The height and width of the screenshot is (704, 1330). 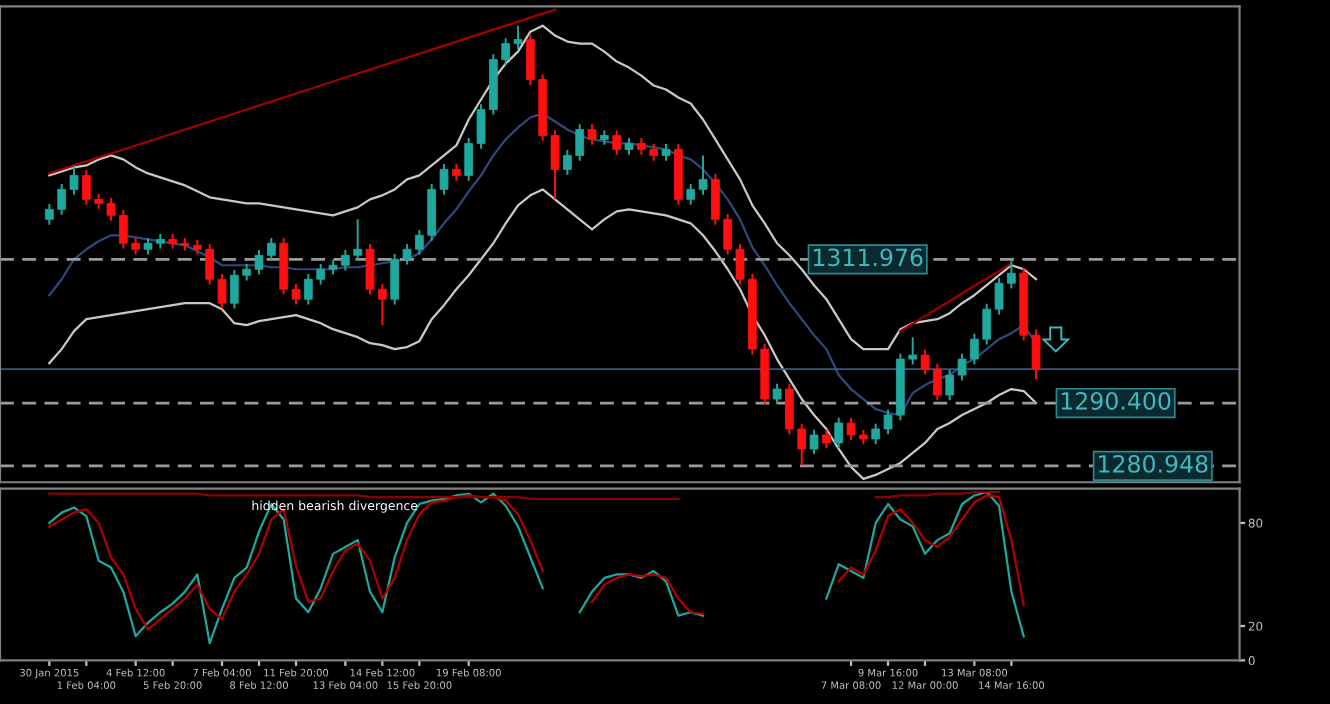 What do you see at coordinates (1153, 463) in the screenshot?
I see `ref-line-label: 1280.948` at bounding box center [1153, 463].